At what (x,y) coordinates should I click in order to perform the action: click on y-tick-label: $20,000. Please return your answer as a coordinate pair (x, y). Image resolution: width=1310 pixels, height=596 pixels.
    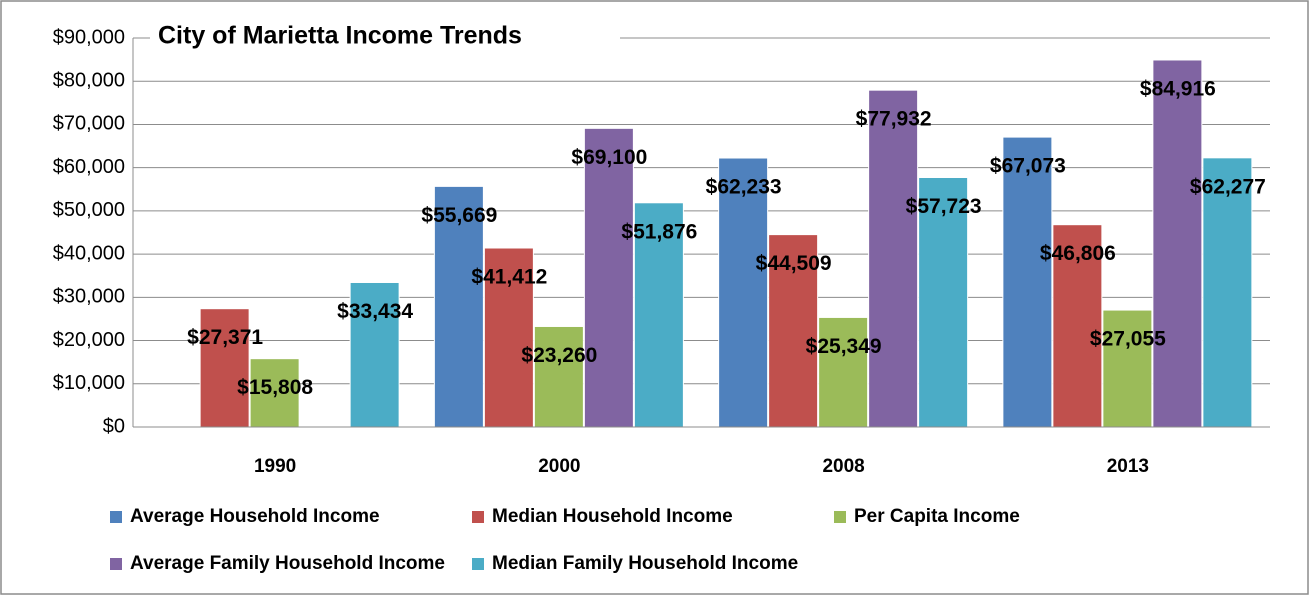
    Looking at the image, I should click on (89, 340).